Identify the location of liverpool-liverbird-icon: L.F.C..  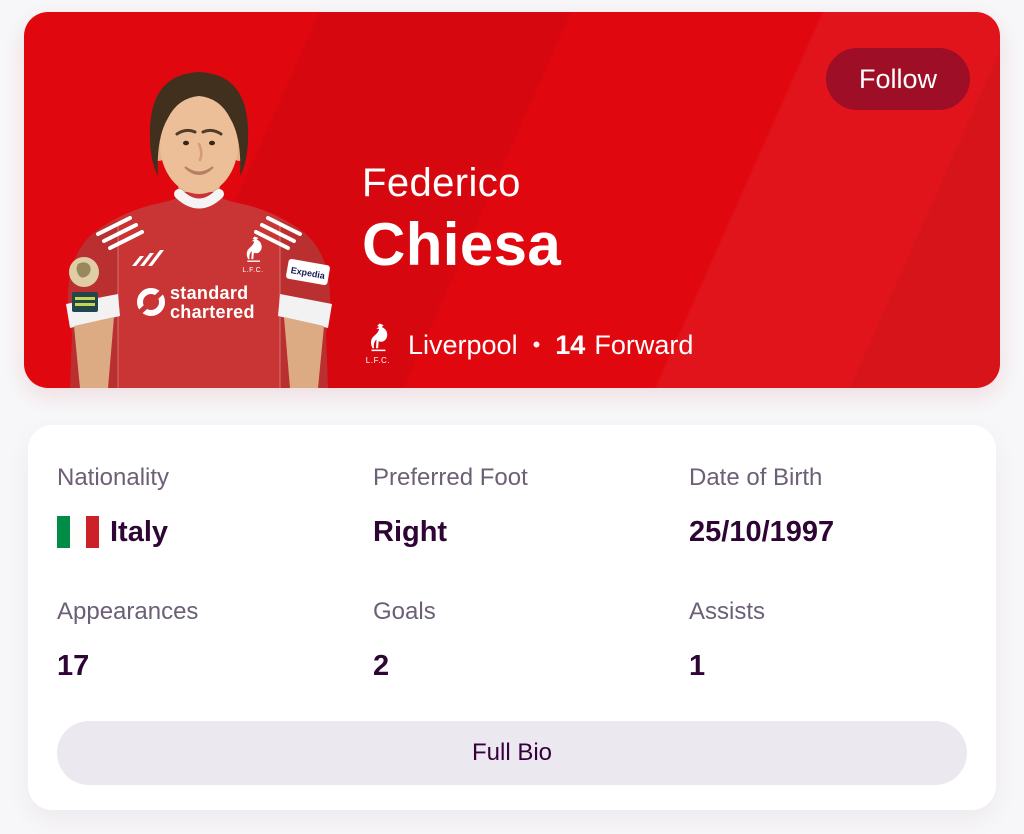
(378, 344).